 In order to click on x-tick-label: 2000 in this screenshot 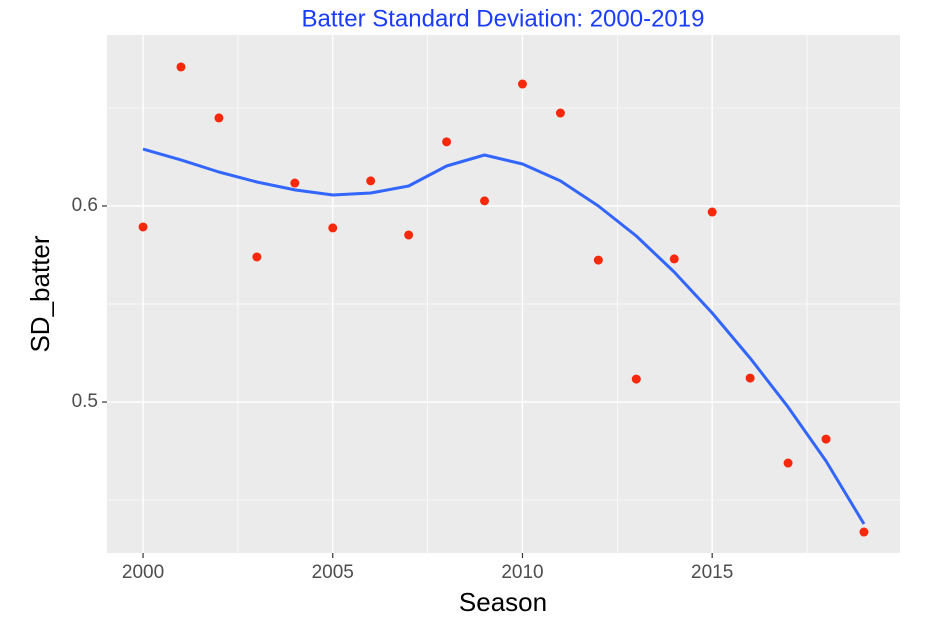, I will do `click(143, 572)`.